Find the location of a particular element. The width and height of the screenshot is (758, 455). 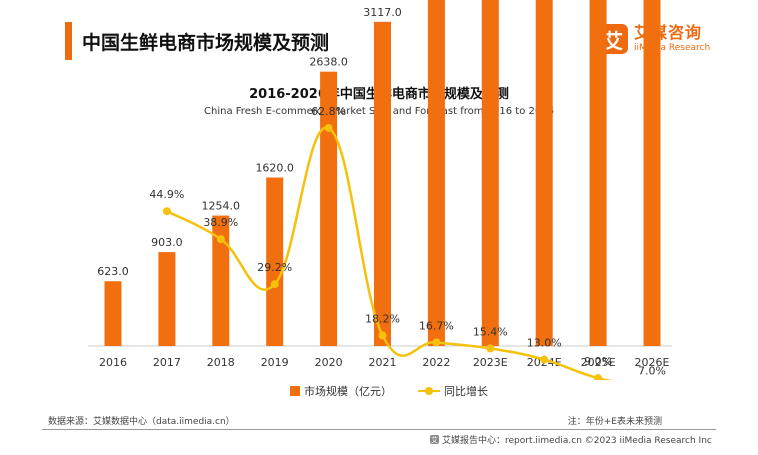

growth-label-2025E: 9.0% is located at coordinates (598, 361).